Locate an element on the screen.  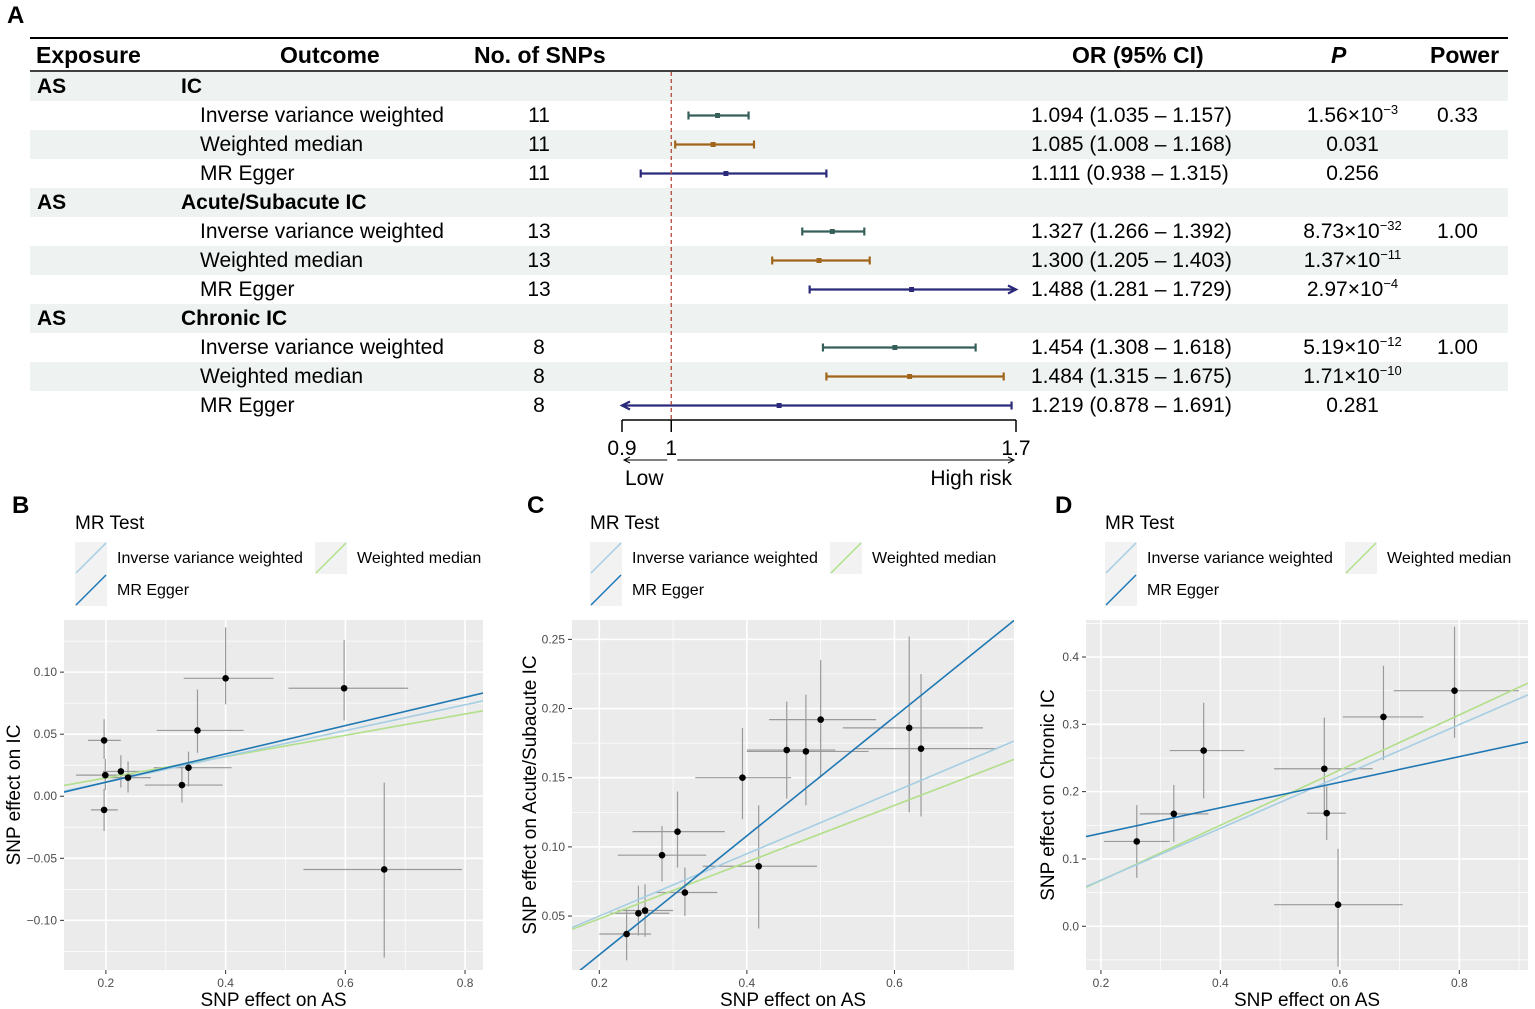
legend-label-egger: MR Egger is located at coordinates (668, 590).